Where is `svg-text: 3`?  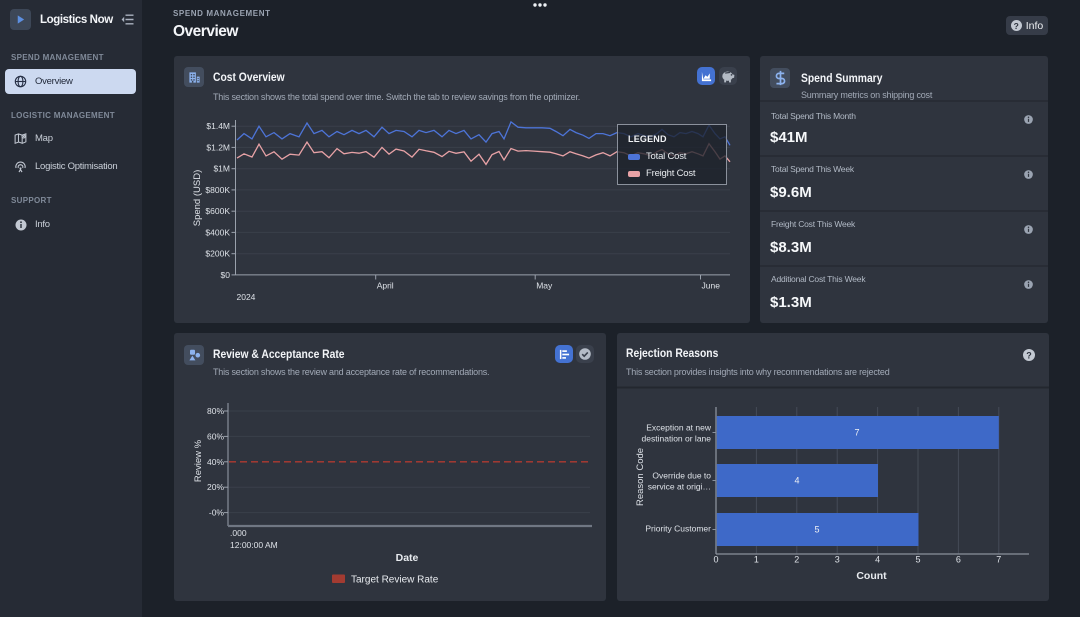
svg-text: 3 is located at coordinates (837, 560).